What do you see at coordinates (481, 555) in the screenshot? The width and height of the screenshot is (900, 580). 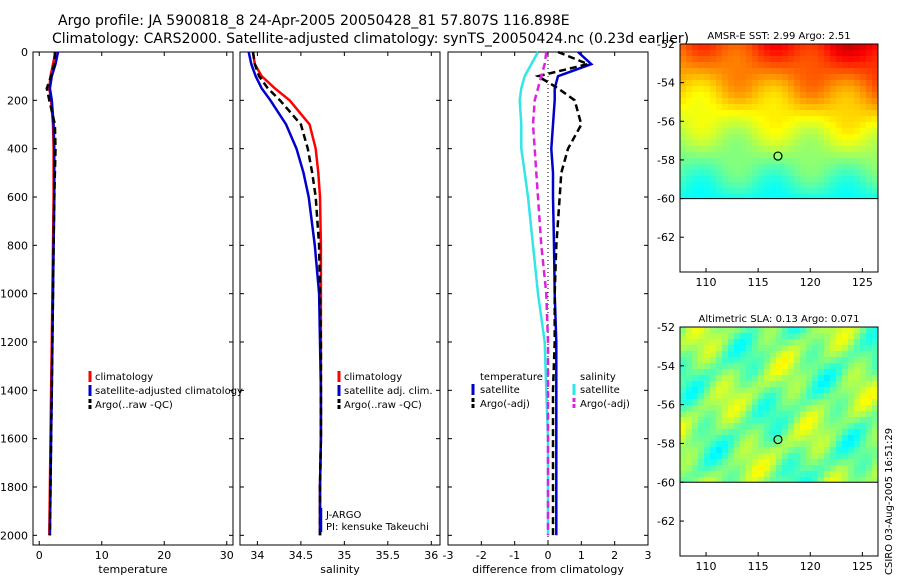 I see `x-tick-label: -2` at bounding box center [481, 555].